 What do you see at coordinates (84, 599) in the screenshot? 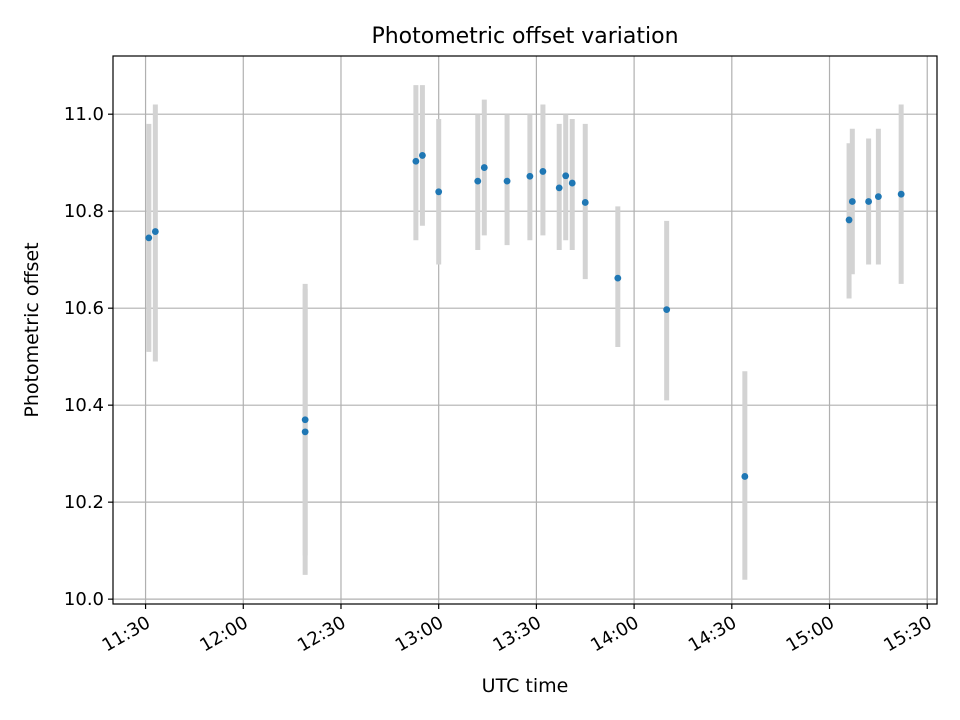
I see `y-tick-label: 10.0` at bounding box center [84, 599].